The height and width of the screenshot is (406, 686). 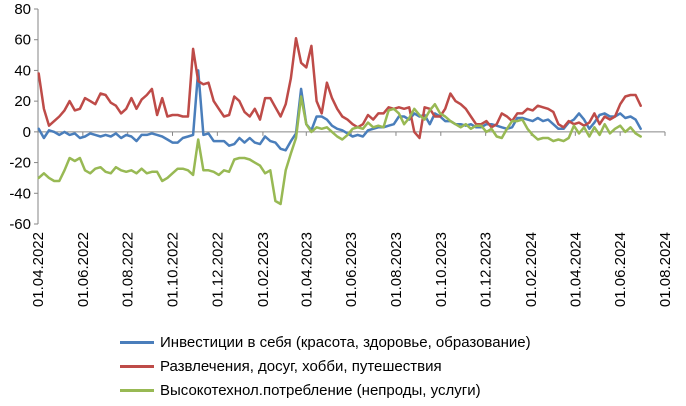 I want to click on x-tick-label: 01.06.2023, so click(x=351, y=269).